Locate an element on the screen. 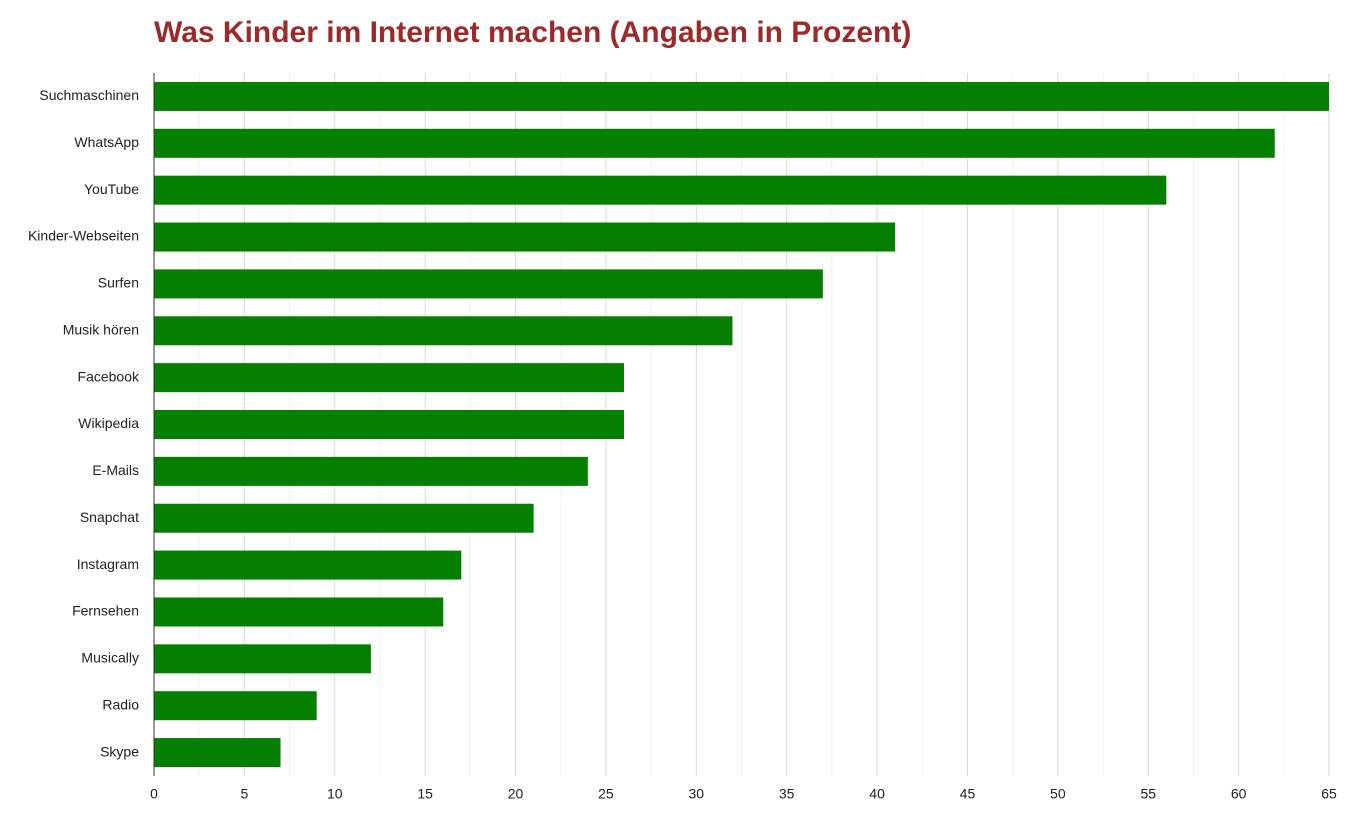 The image size is (1369, 824). x-tick-label: 45 is located at coordinates (968, 794).